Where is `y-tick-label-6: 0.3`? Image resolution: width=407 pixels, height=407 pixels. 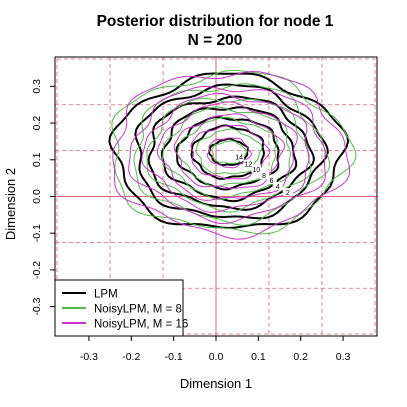
y-tick-label-6: 0.3 is located at coordinates (37, 86).